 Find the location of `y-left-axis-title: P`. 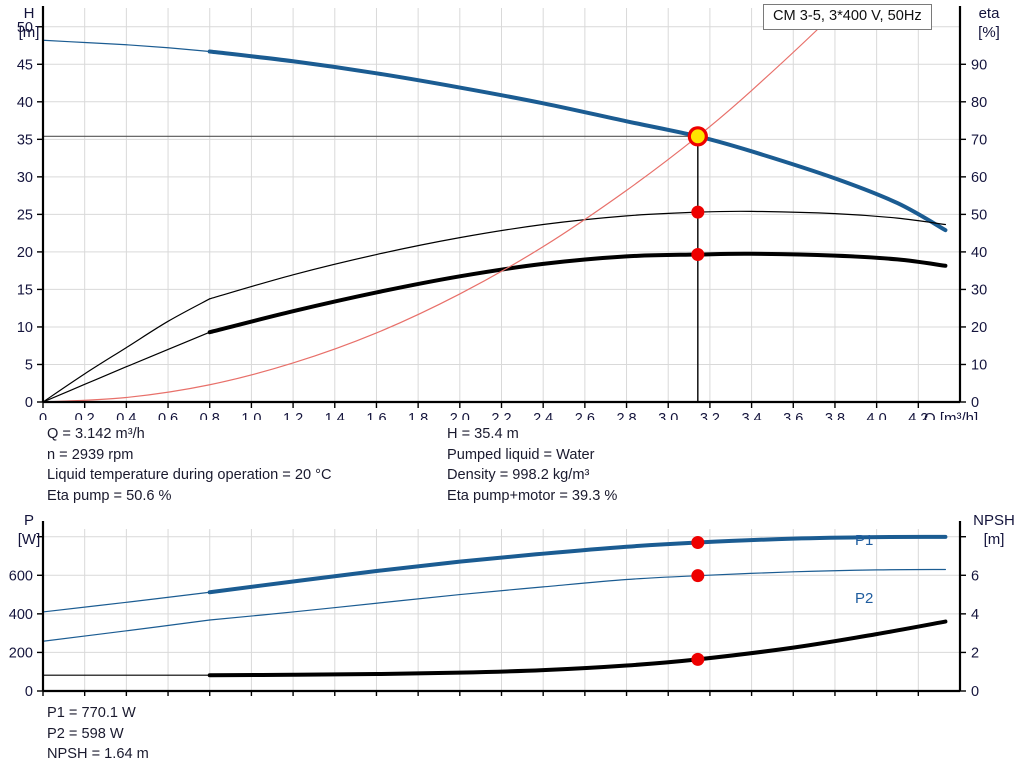

y-left-axis-title: P is located at coordinates (29, 522).